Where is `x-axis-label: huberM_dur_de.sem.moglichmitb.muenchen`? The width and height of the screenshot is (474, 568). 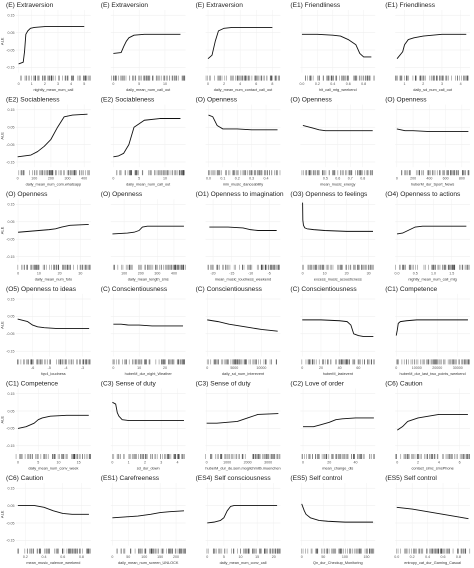
x-axis-label: huberM_dur_de.sem.moglichmitb.muenchen is located at coordinates (242, 469).